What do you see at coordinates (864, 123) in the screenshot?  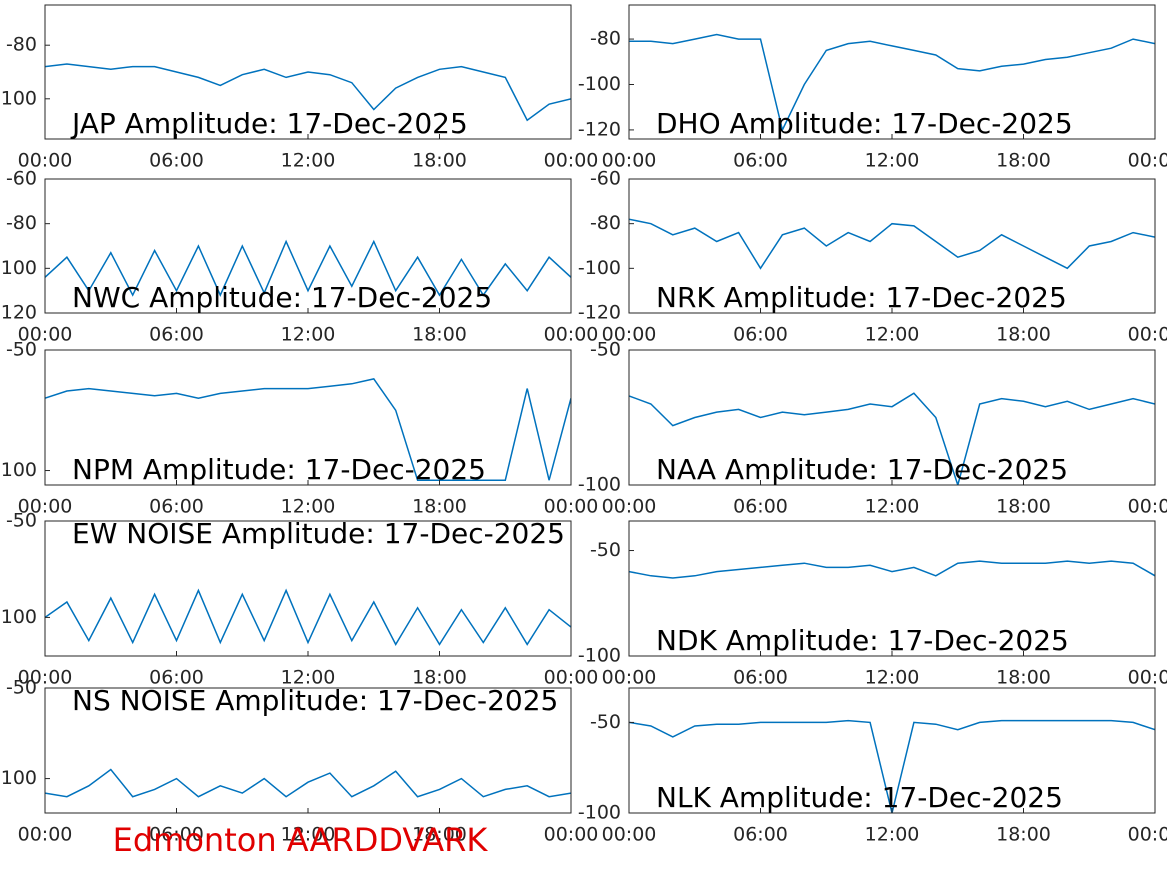 I see `chart-title: DHO Amplitude: 17-Dec-2025` at bounding box center [864, 123].